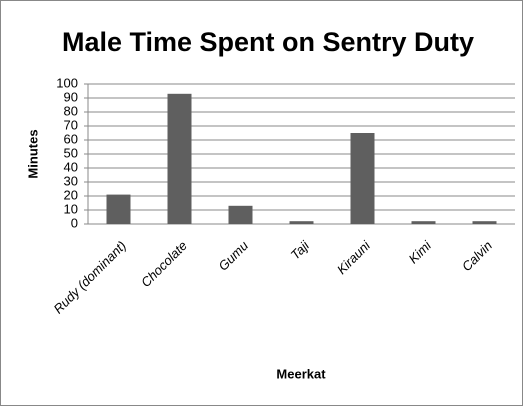  Describe the element at coordinates (71, 138) in the screenshot. I see `y-tick-label: 60` at that location.